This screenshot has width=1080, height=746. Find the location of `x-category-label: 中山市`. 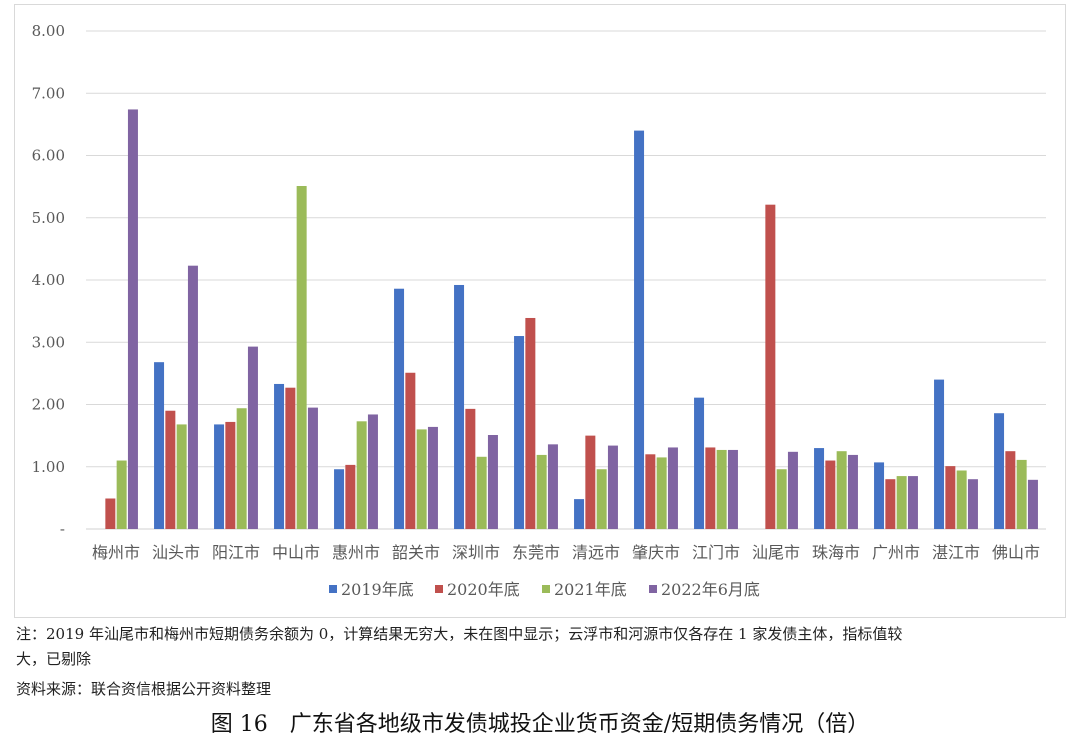

x-category-label: 中山市 is located at coordinates (296, 552).